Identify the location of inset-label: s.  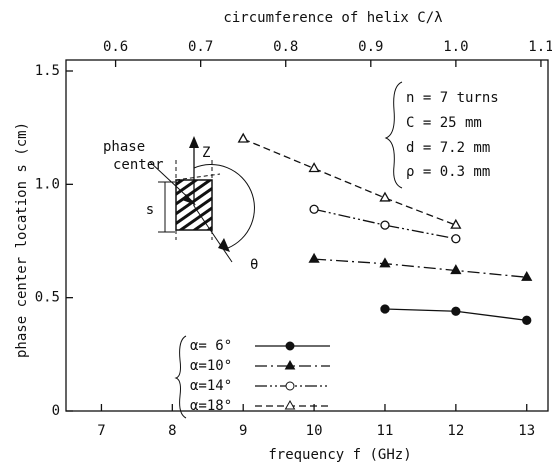
(150, 210).